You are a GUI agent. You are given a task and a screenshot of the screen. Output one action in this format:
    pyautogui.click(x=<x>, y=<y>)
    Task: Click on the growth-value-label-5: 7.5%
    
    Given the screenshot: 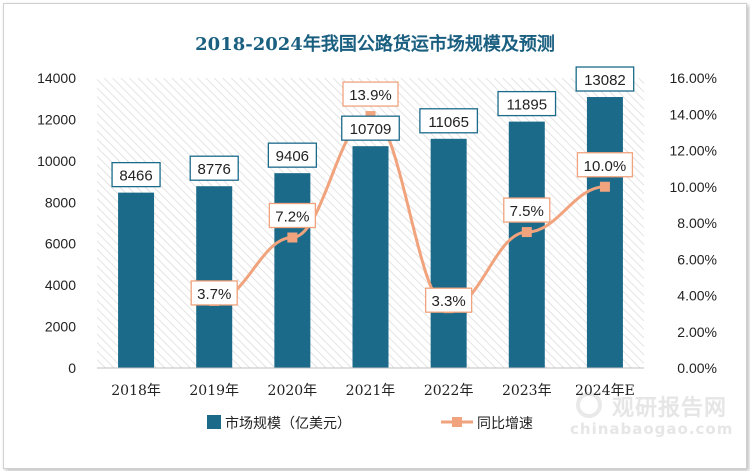 What is the action you would take?
    pyautogui.click(x=527, y=211)
    